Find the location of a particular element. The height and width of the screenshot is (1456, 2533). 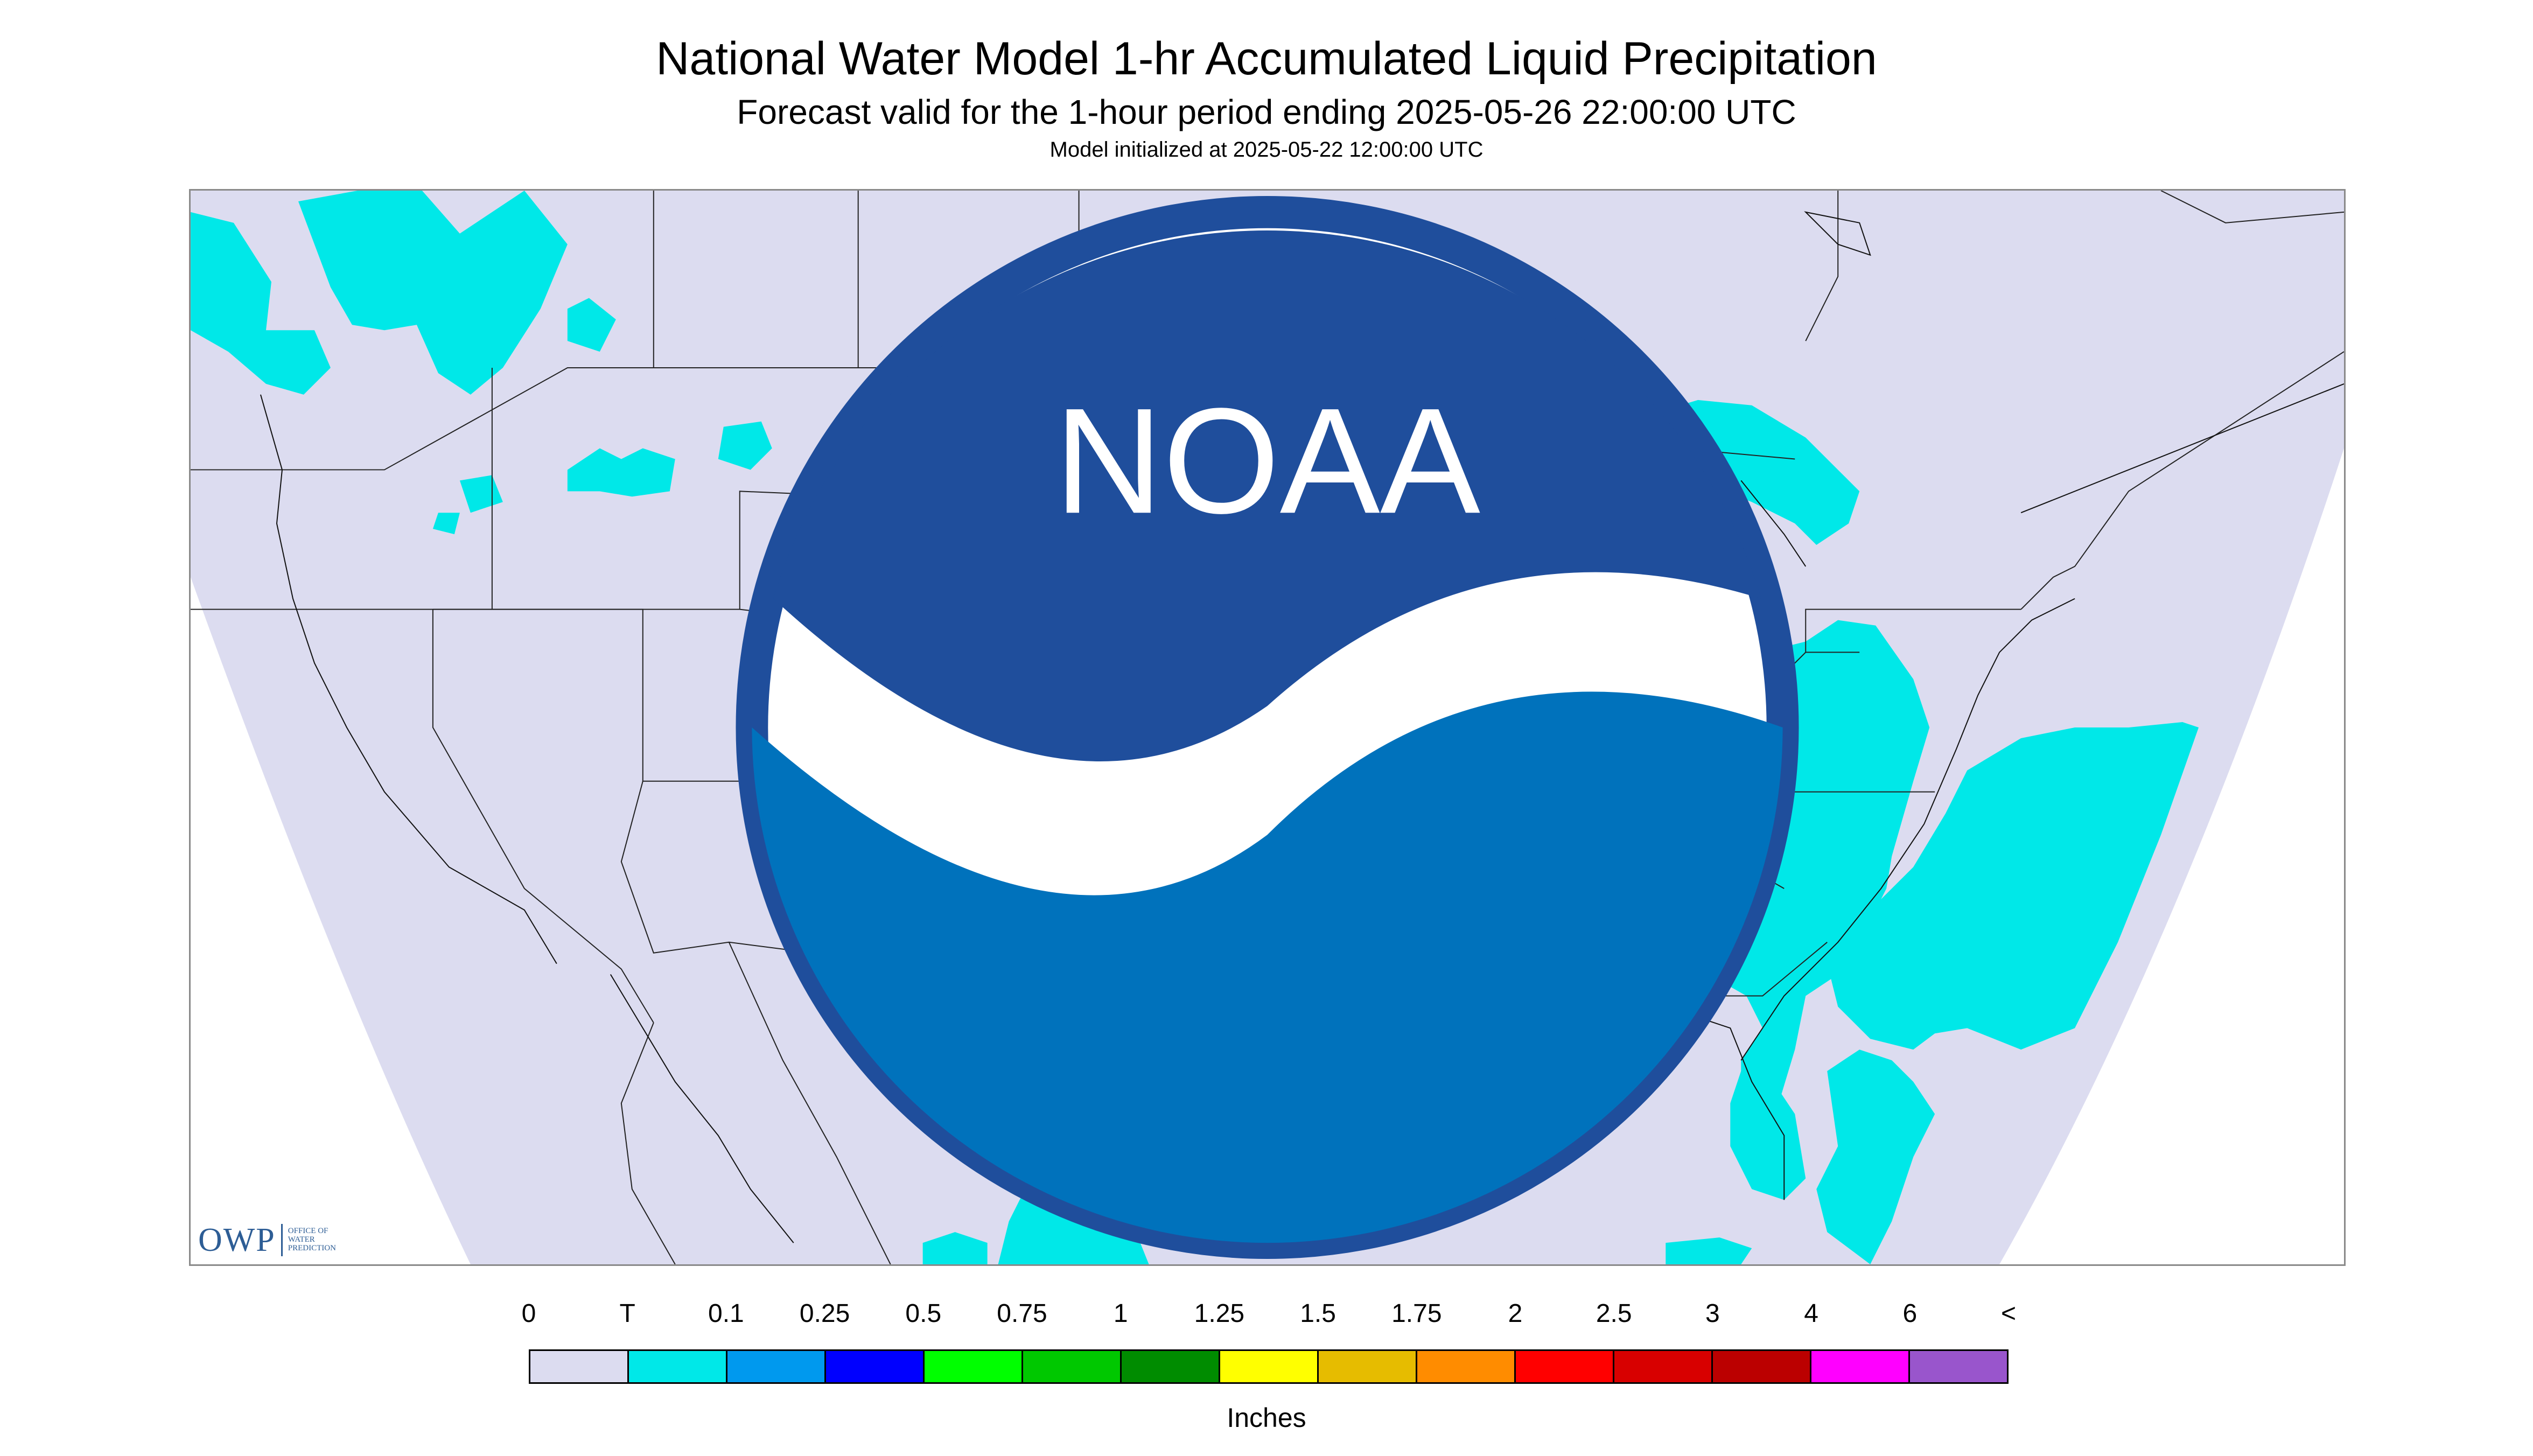

legend-tick-label: 0.75 is located at coordinates (1022, 1313).